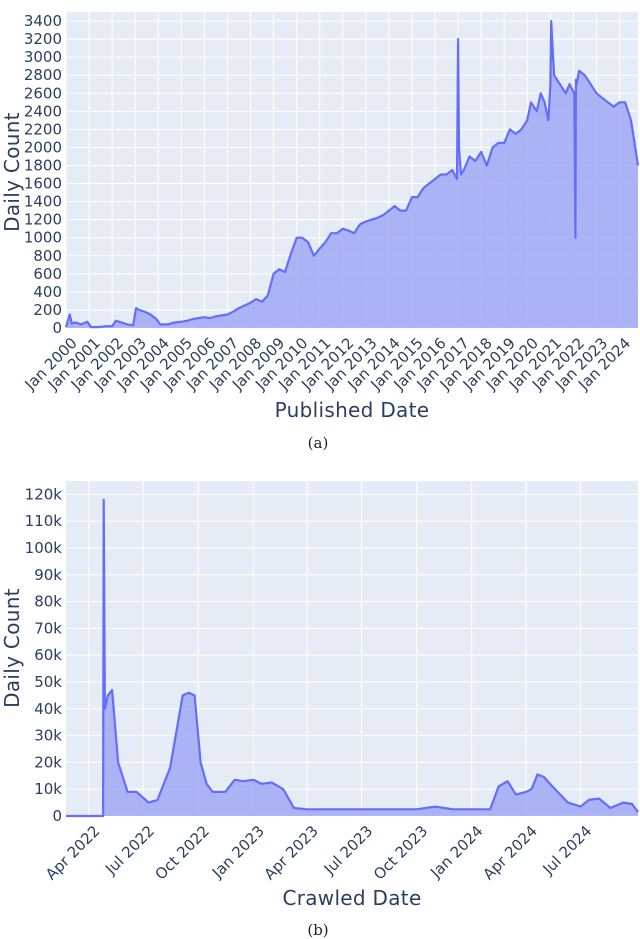 The image size is (640, 939). I want to click on x-tick-label: Jul 2023, so click(348, 850).